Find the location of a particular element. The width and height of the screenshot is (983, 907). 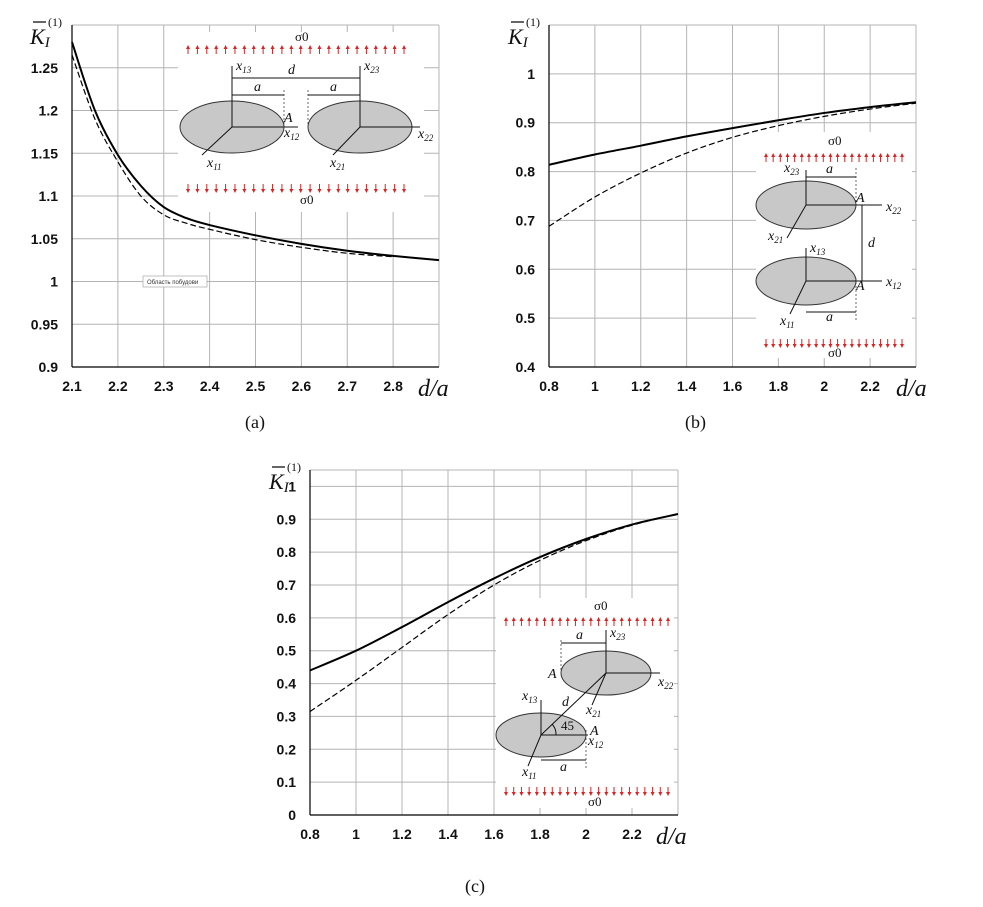

panel-c-series-solid is located at coordinates (494, 592).